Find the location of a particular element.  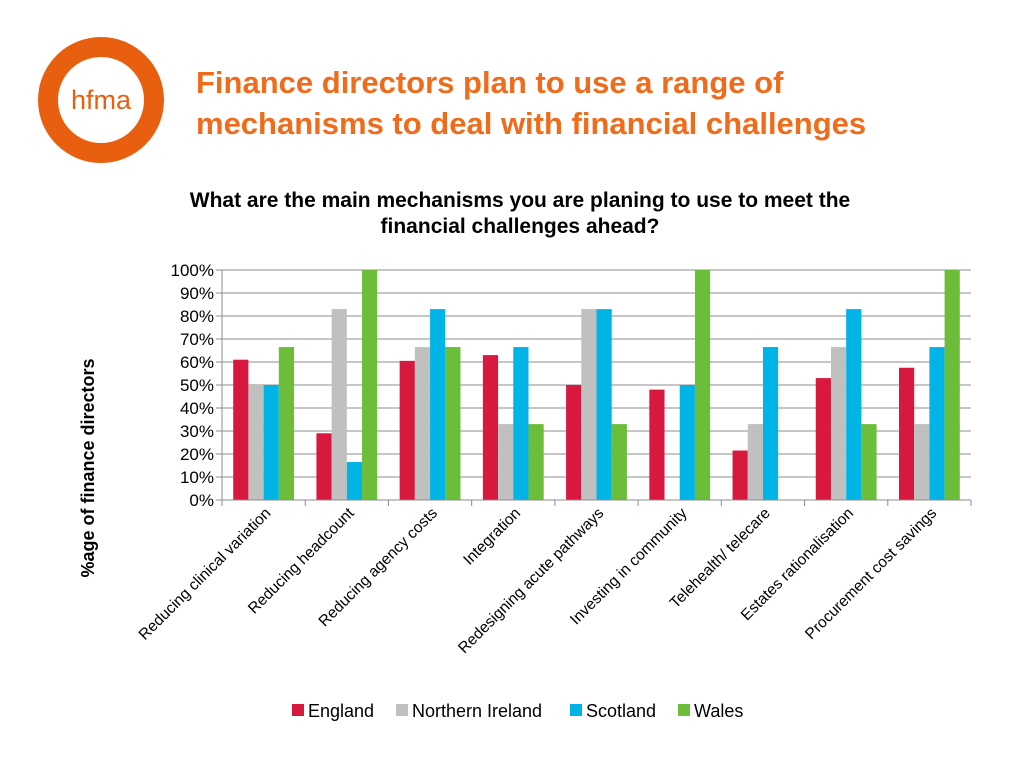

legend-label: Northern Ireland is located at coordinates (477, 711).